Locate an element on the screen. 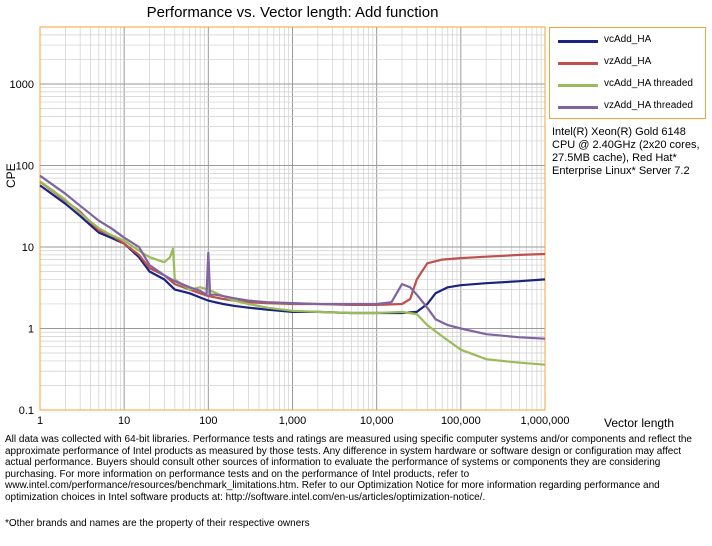  x-tick-label: 10,000 is located at coordinates (377, 421).